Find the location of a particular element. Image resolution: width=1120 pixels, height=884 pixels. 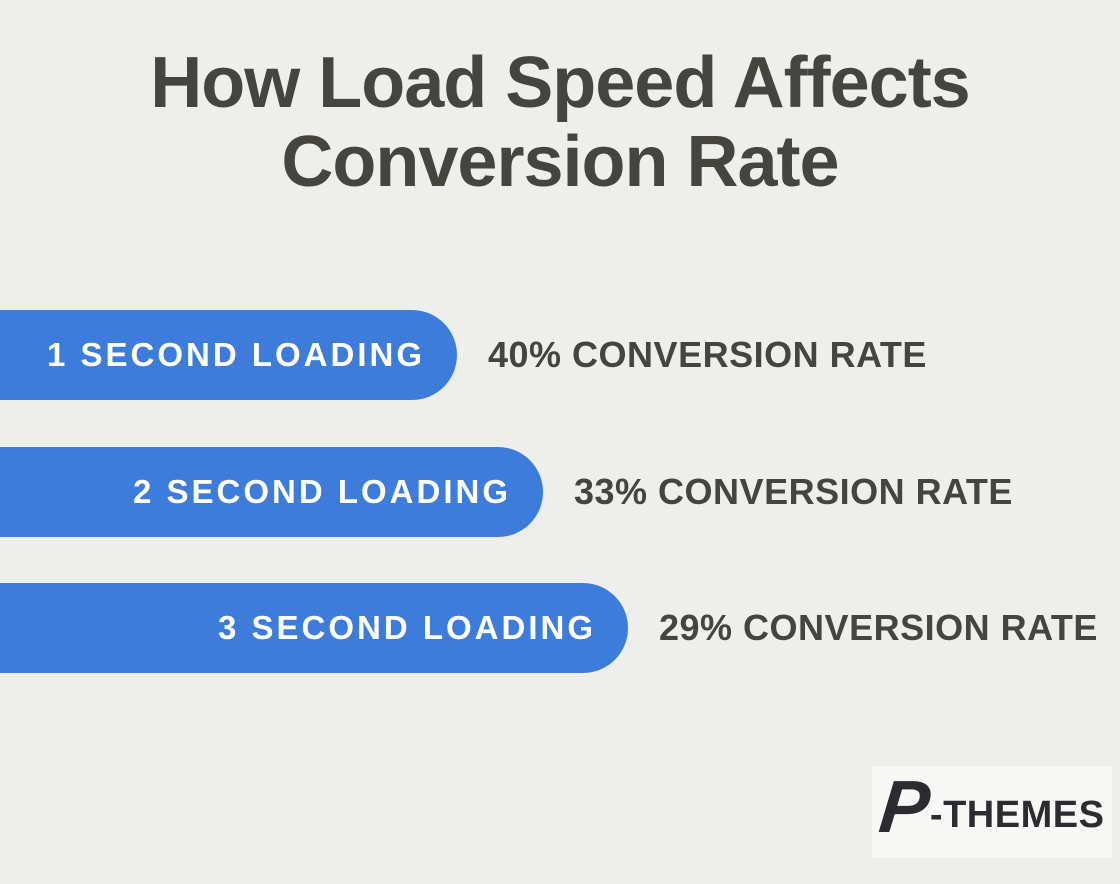

rate-label-40pct: 40% CONVERSION RATE is located at coordinates (707, 354).